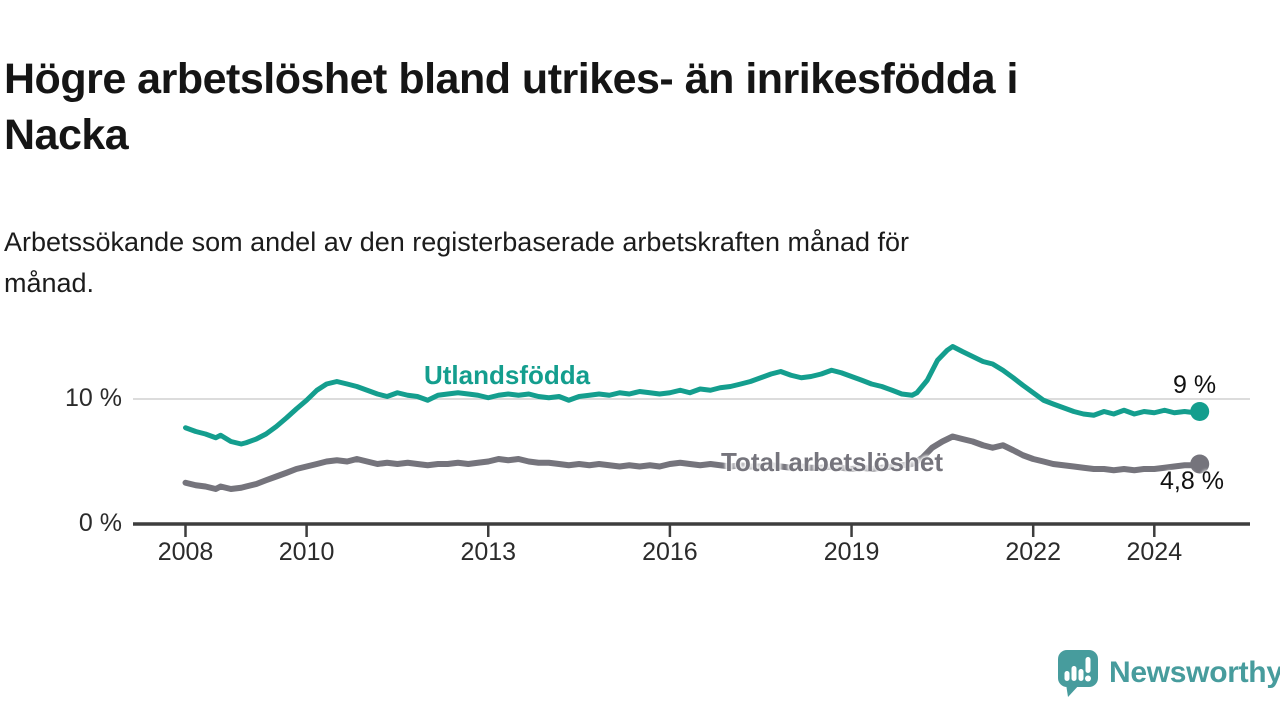 Image resolution: width=1280 pixels, height=720 pixels. Describe the element at coordinates (185, 552) in the screenshot. I see `x-tick-label: 2008` at that location.